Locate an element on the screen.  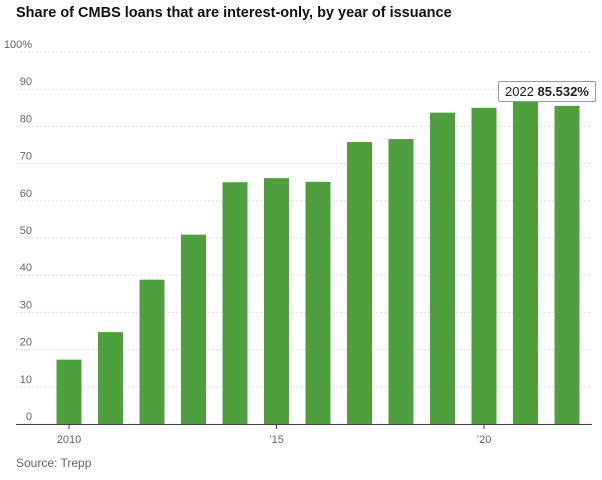
source-note: Source: Trepp is located at coordinates (54, 463).